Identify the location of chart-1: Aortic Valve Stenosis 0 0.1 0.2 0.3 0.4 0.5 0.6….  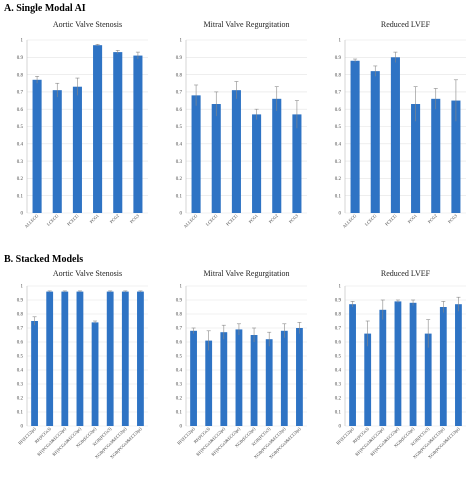
(82, 124).